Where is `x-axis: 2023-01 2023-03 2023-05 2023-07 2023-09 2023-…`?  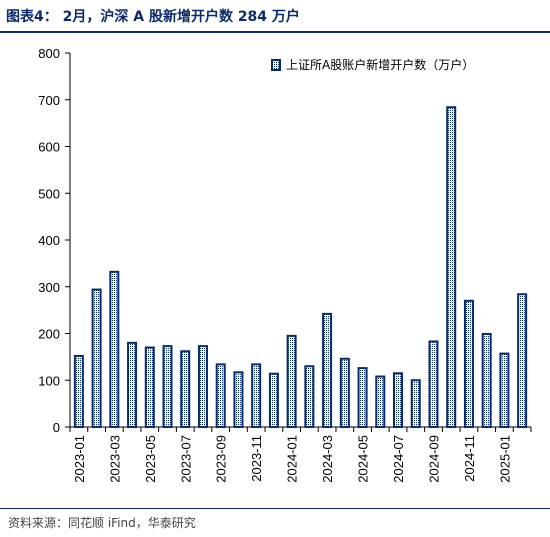
x-axis: 2023-01 2023-03 2023-05 2023-07 2023-09 2023-… is located at coordinates (300, 454).